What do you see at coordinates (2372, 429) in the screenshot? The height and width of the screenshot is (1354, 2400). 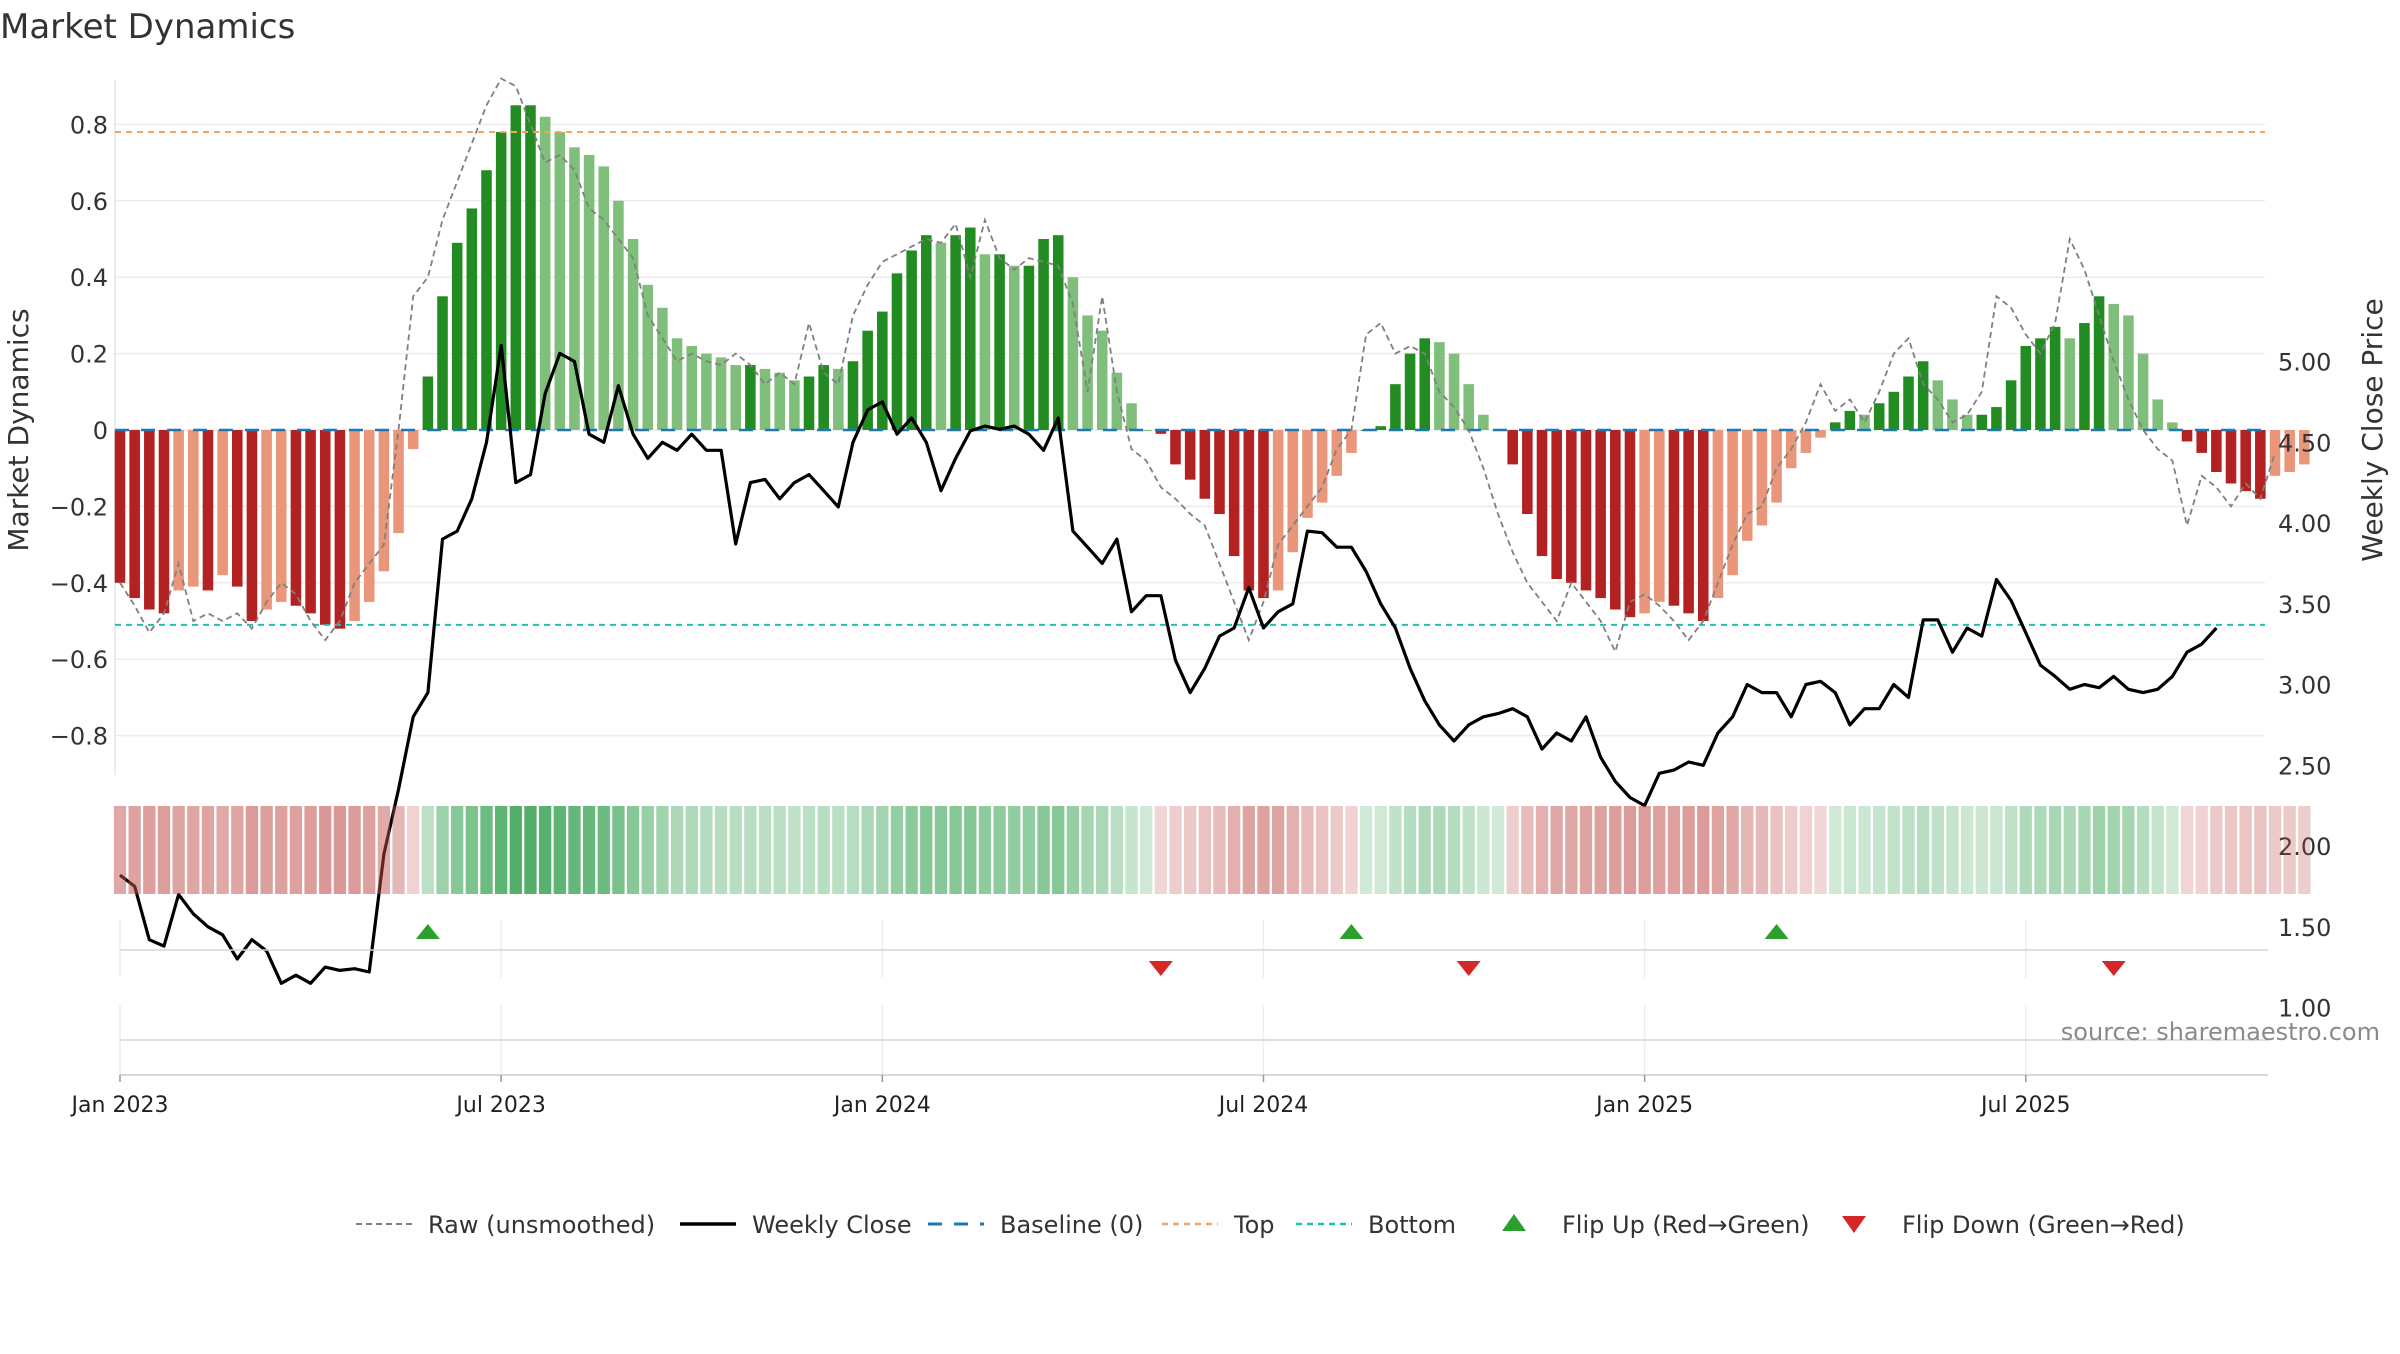 I see `right-axis-label: Weekly Close Price` at bounding box center [2372, 429].